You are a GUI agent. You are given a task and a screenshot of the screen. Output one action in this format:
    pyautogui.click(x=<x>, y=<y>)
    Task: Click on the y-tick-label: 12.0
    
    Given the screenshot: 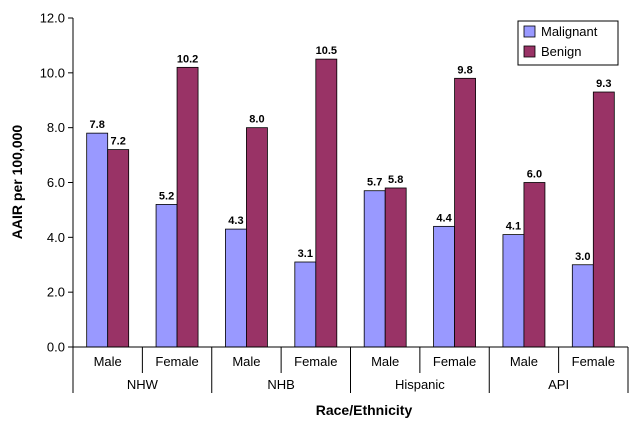 What is the action you would take?
    pyautogui.click(x=52, y=18)
    